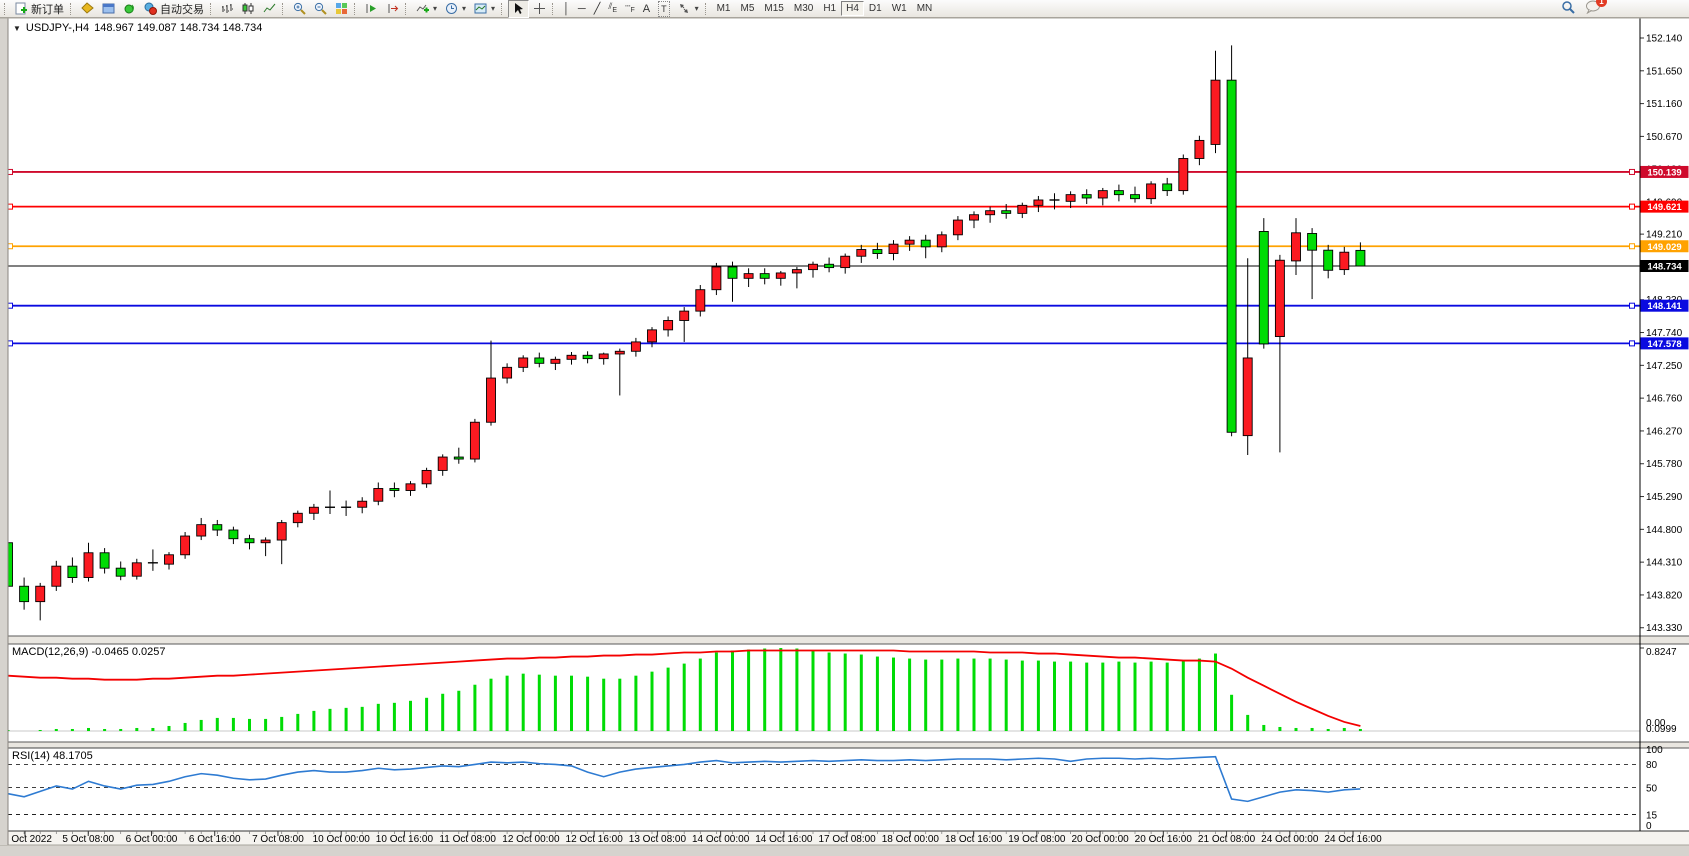  What do you see at coordinates (899, 8) in the screenshot?
I see `timeframe-w1-button: W1` at bounding box center [899, 8].